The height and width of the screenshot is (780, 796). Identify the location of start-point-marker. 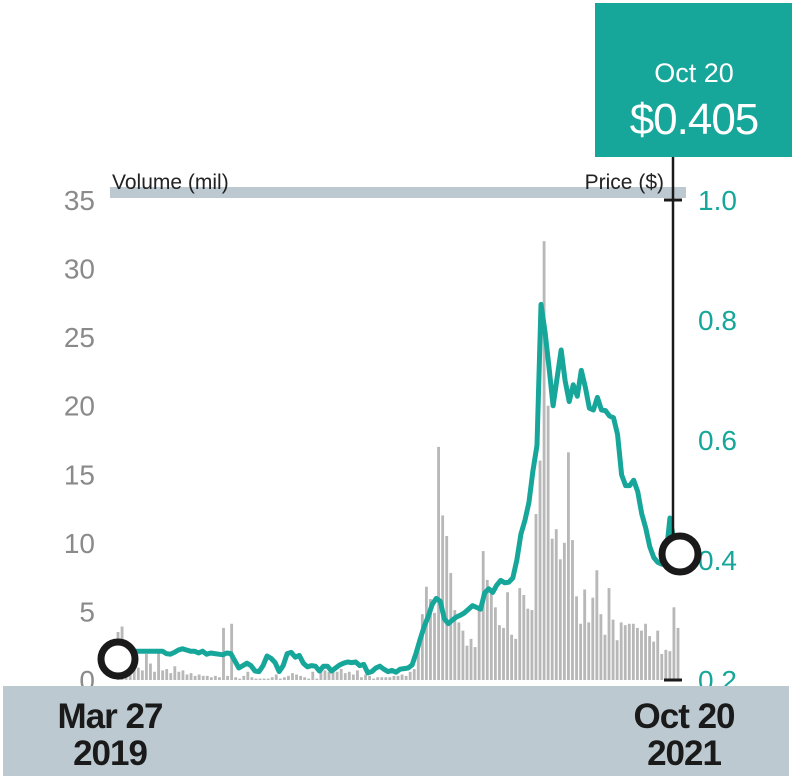
(118, 659).